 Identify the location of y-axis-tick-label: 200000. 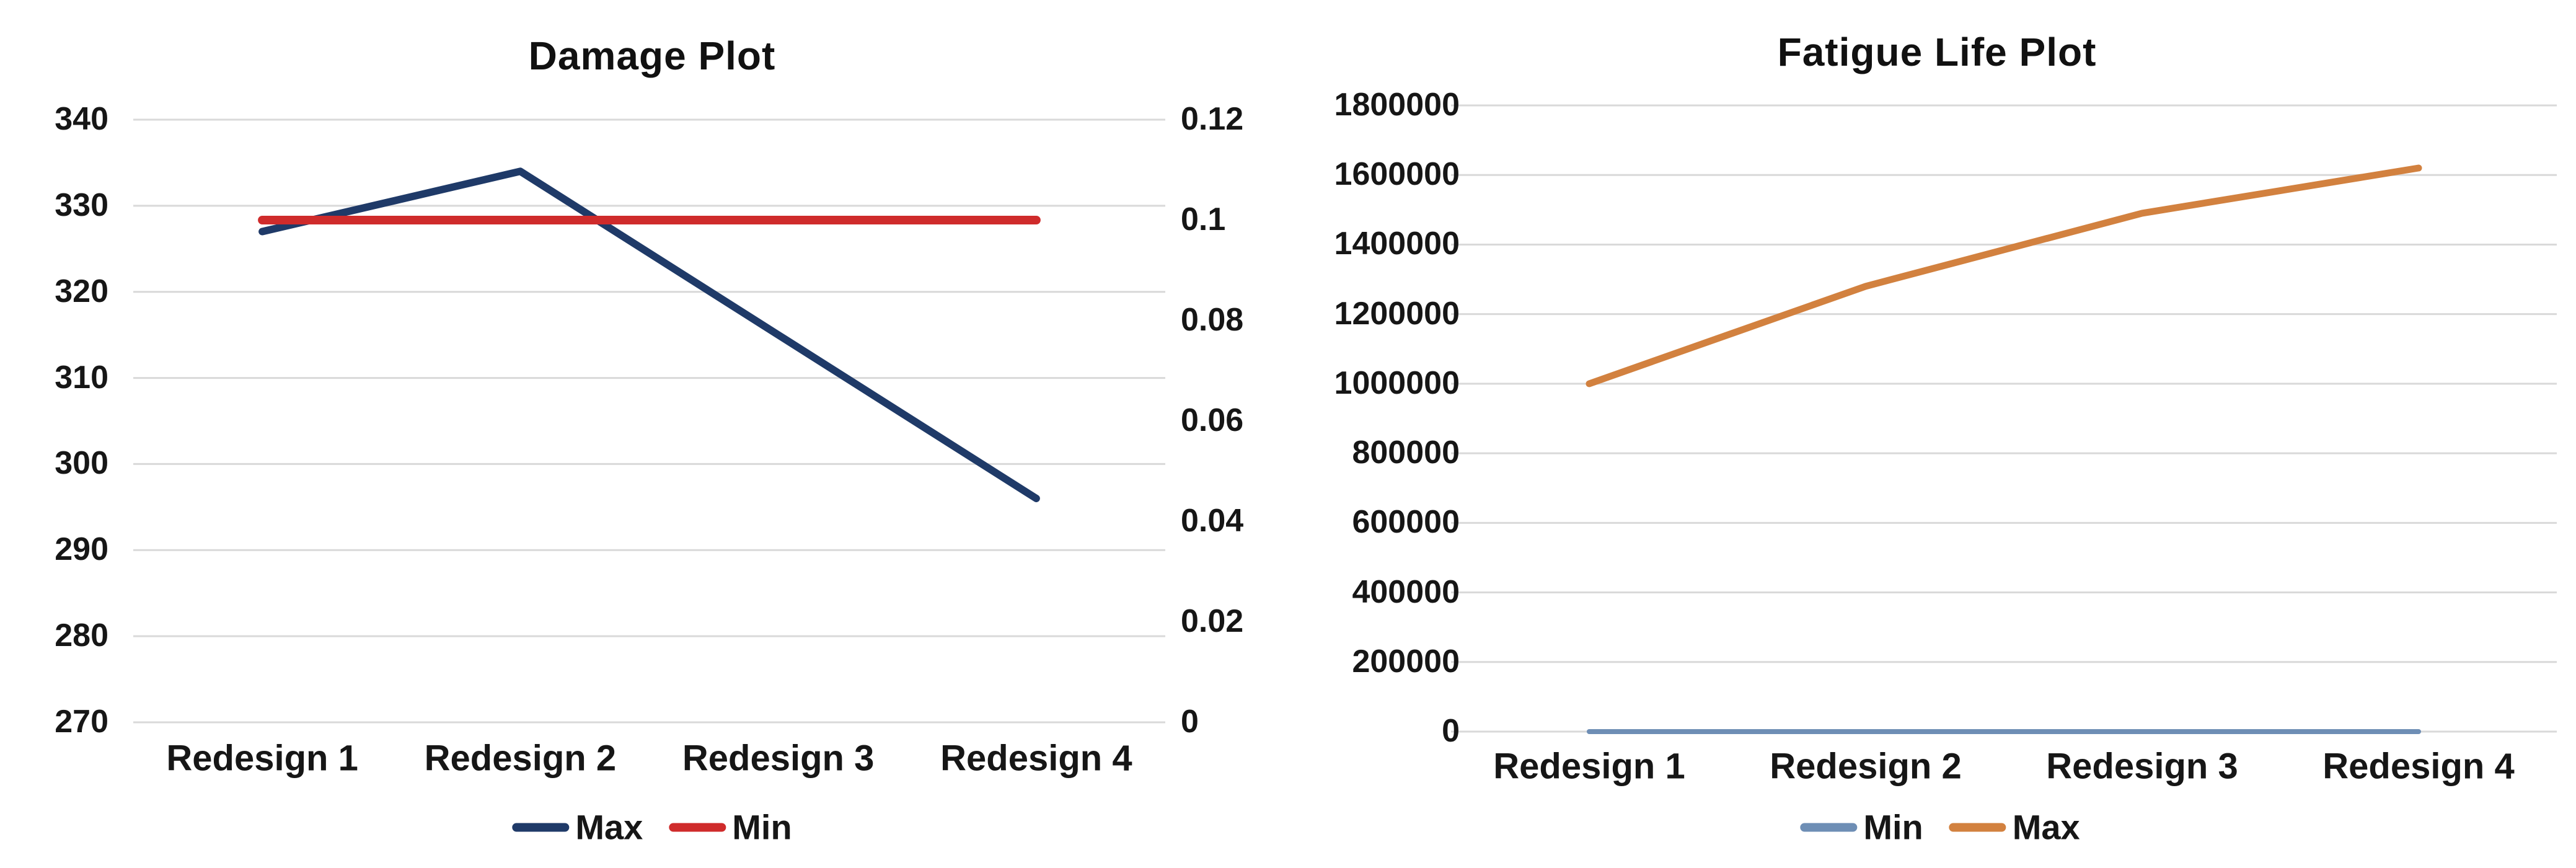
(1406, 661).